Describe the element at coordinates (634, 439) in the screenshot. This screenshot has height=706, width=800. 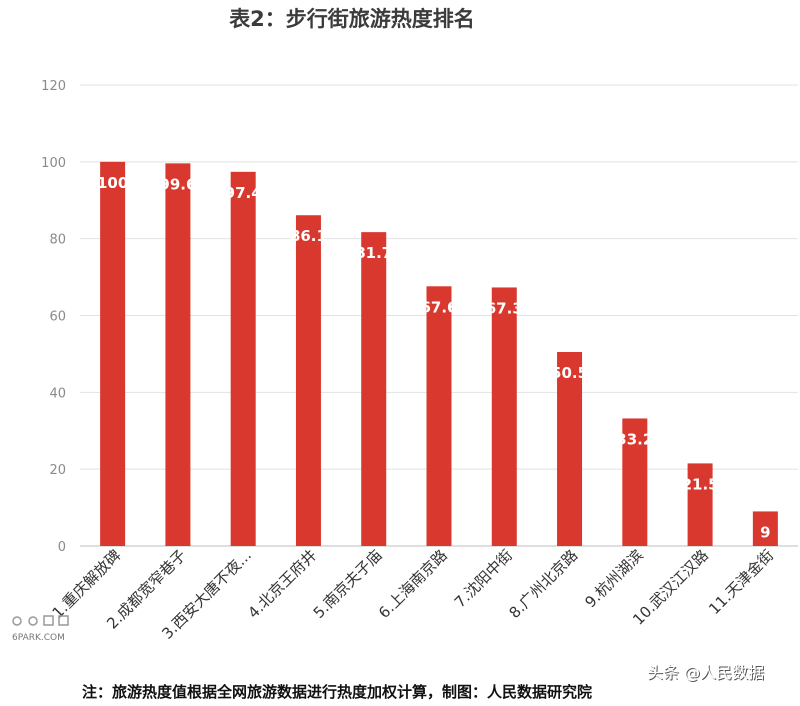
I see `data-label: 33.2` at that location.